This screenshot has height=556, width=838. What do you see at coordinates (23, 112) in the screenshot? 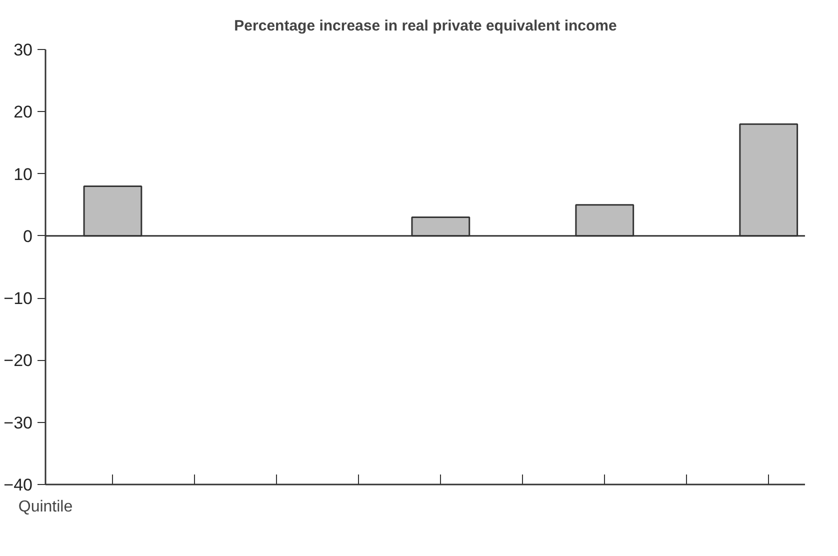
I see `y-tick-label: 20` at bounding box center [23, 112].